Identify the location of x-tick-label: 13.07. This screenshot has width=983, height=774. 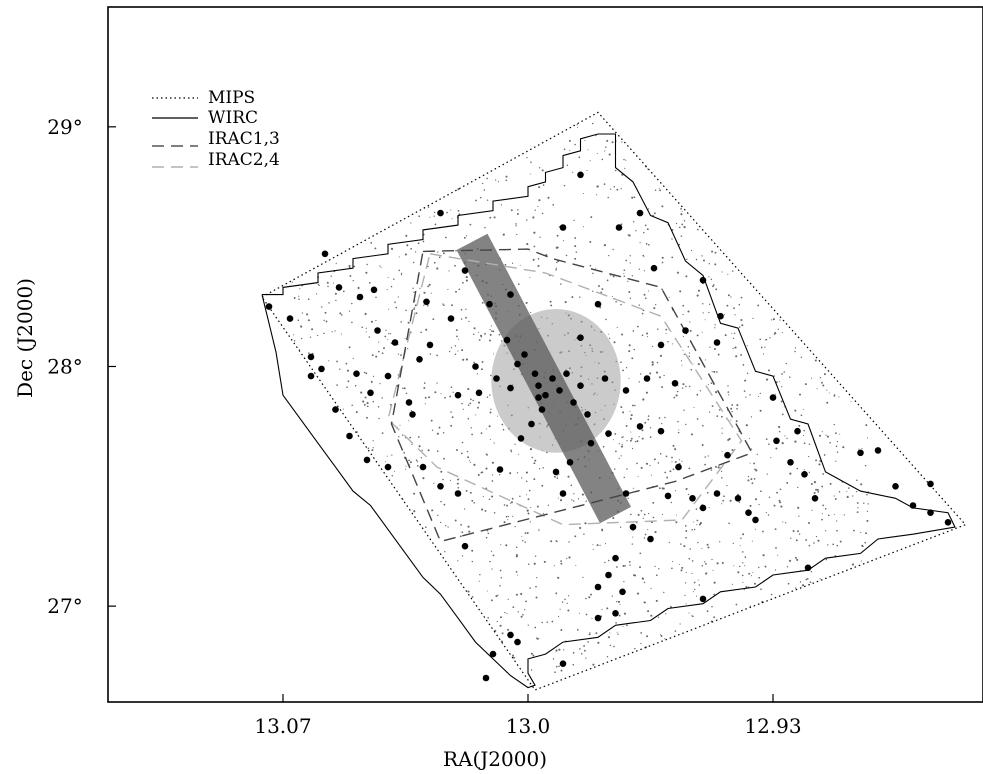
(282, 726).